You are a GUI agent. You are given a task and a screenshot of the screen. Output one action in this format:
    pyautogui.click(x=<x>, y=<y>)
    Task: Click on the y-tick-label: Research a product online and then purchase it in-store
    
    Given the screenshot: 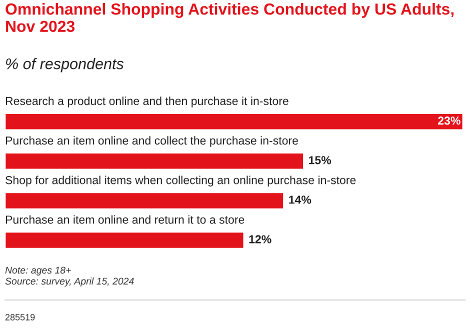 What is the action you would take?
    pyautogui.click(x=147, y=102)
    